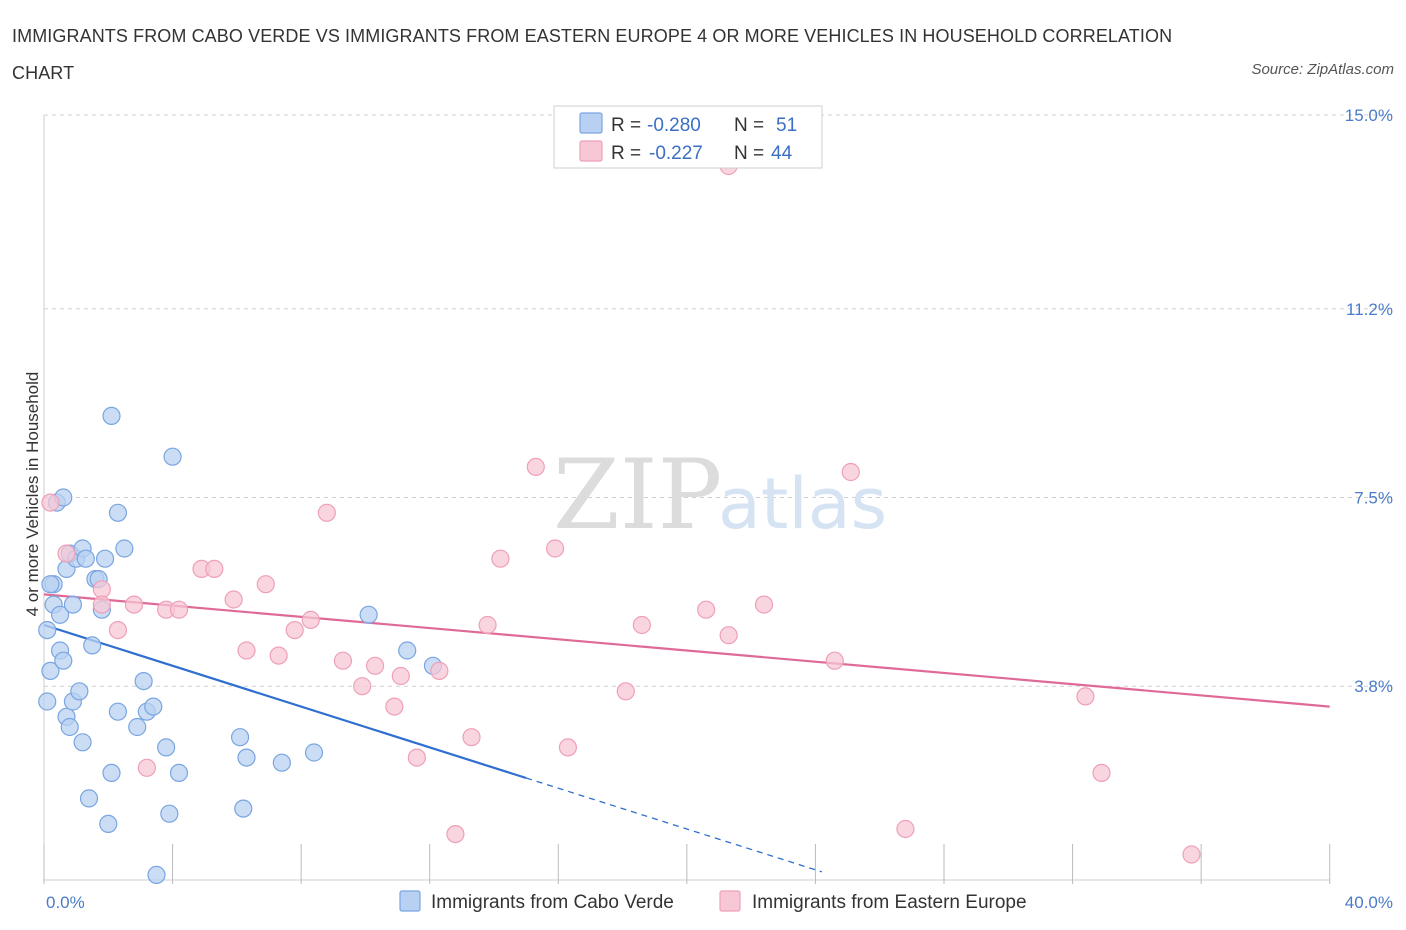 Image resolution: width=1406 pixels, height=930 pixels. Describe the element at coordinates (782, 153) in the screenshot. I see `legend-n-value-pink: 44` at that location.